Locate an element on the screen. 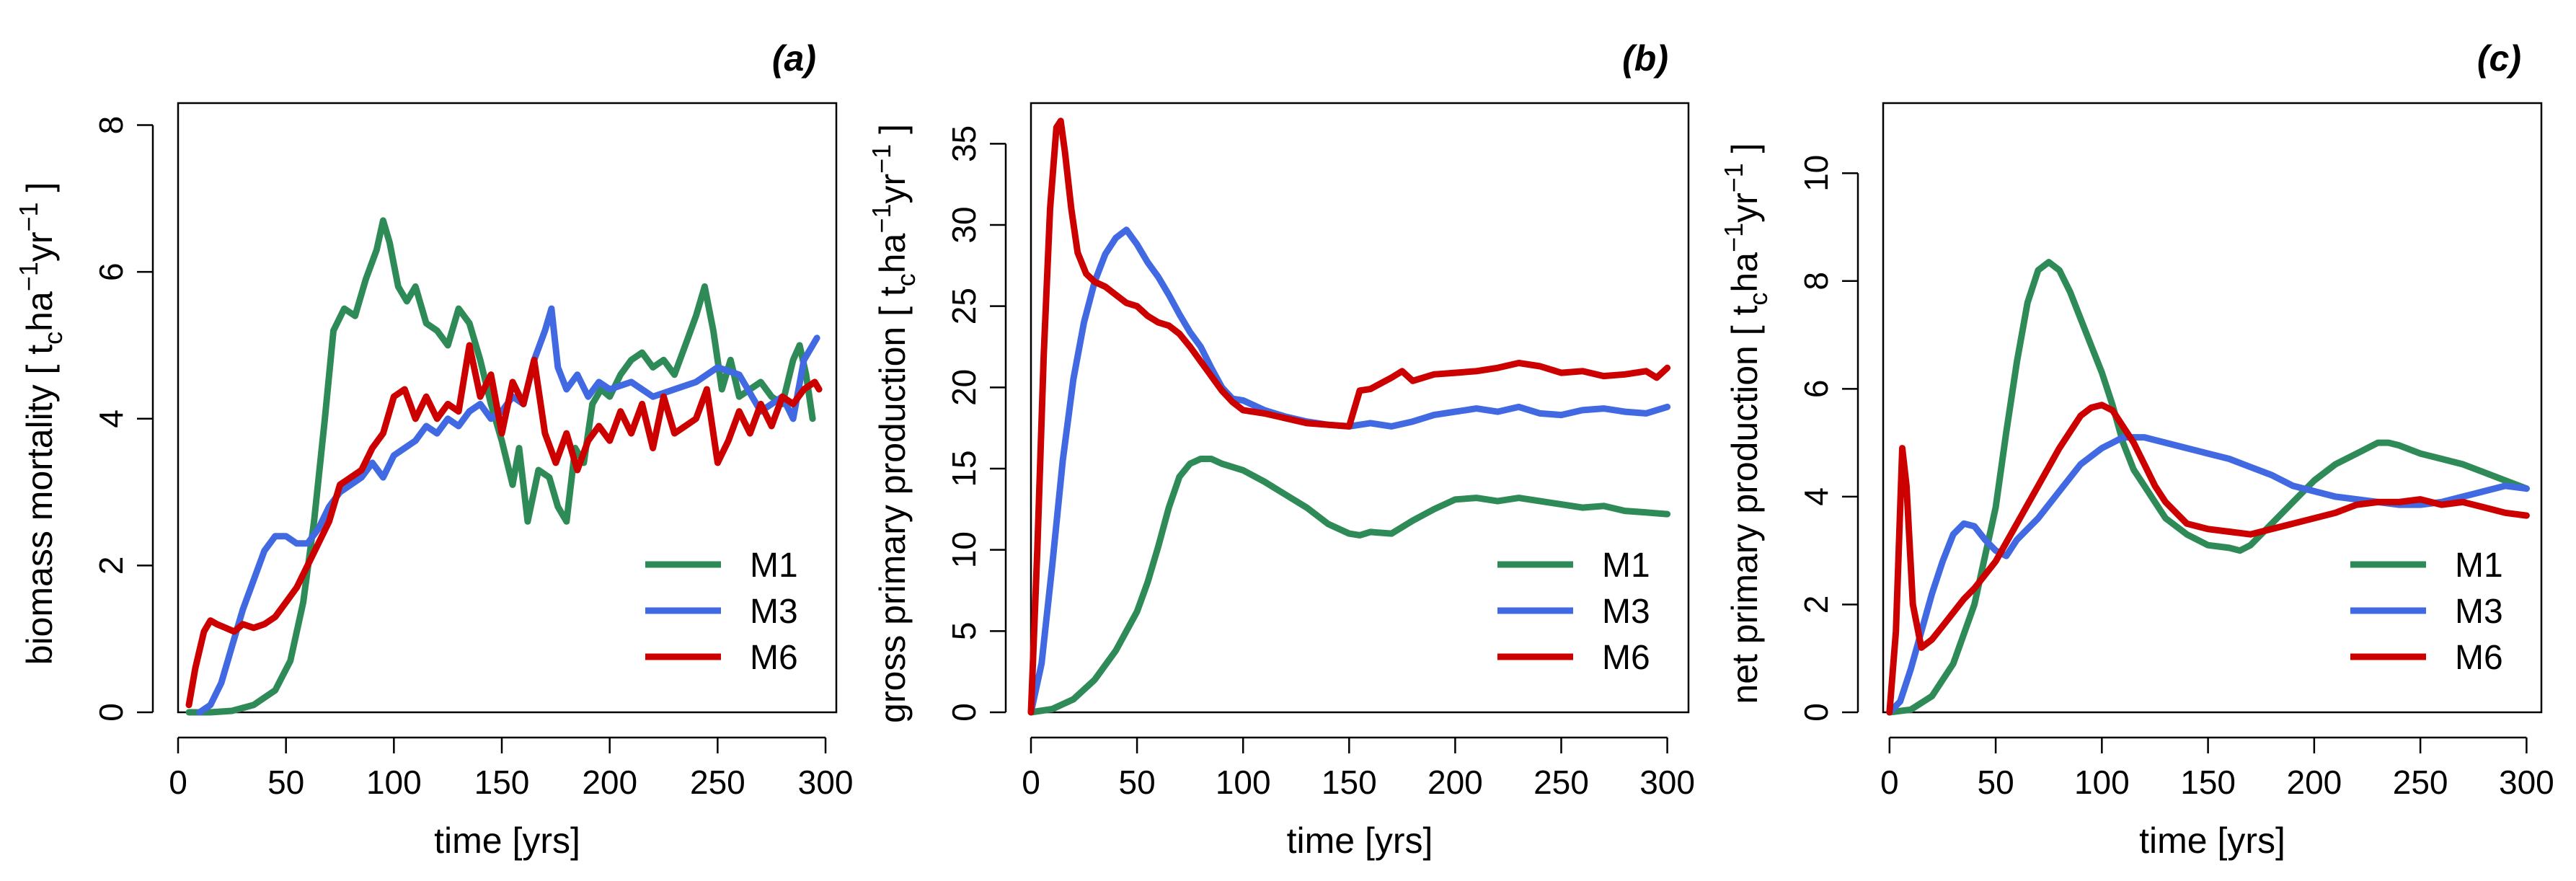  y-axis-label-main: net primary production [ t is located at coordinates (1745, 504).